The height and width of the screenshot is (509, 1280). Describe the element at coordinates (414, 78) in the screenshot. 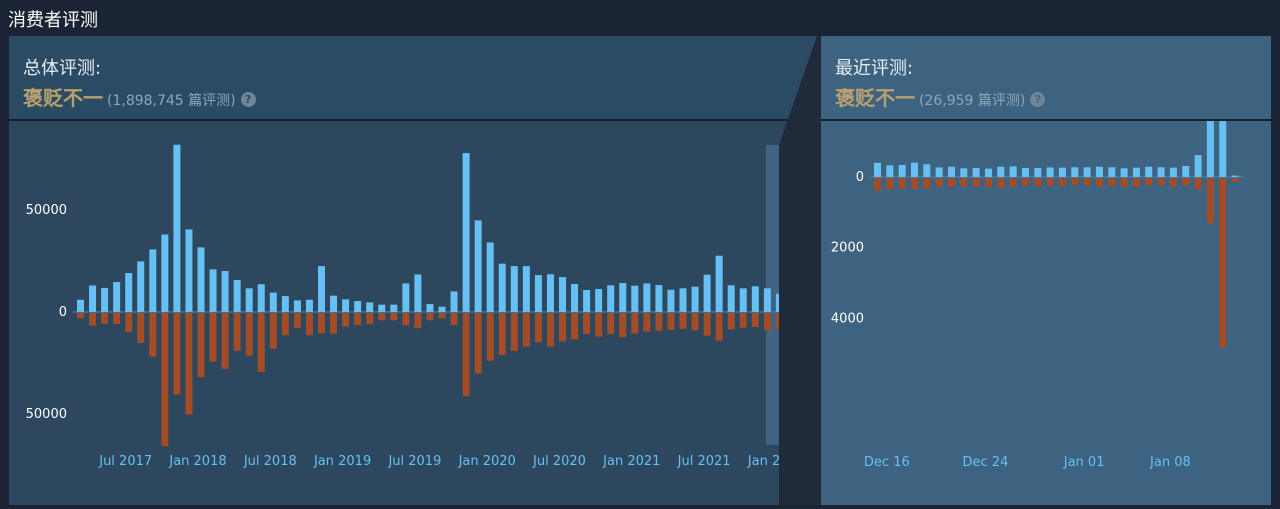

I see `overall-reviews-header: 总体评测: 褒贬不一 (1,898,745 篇评测)?` at that location.